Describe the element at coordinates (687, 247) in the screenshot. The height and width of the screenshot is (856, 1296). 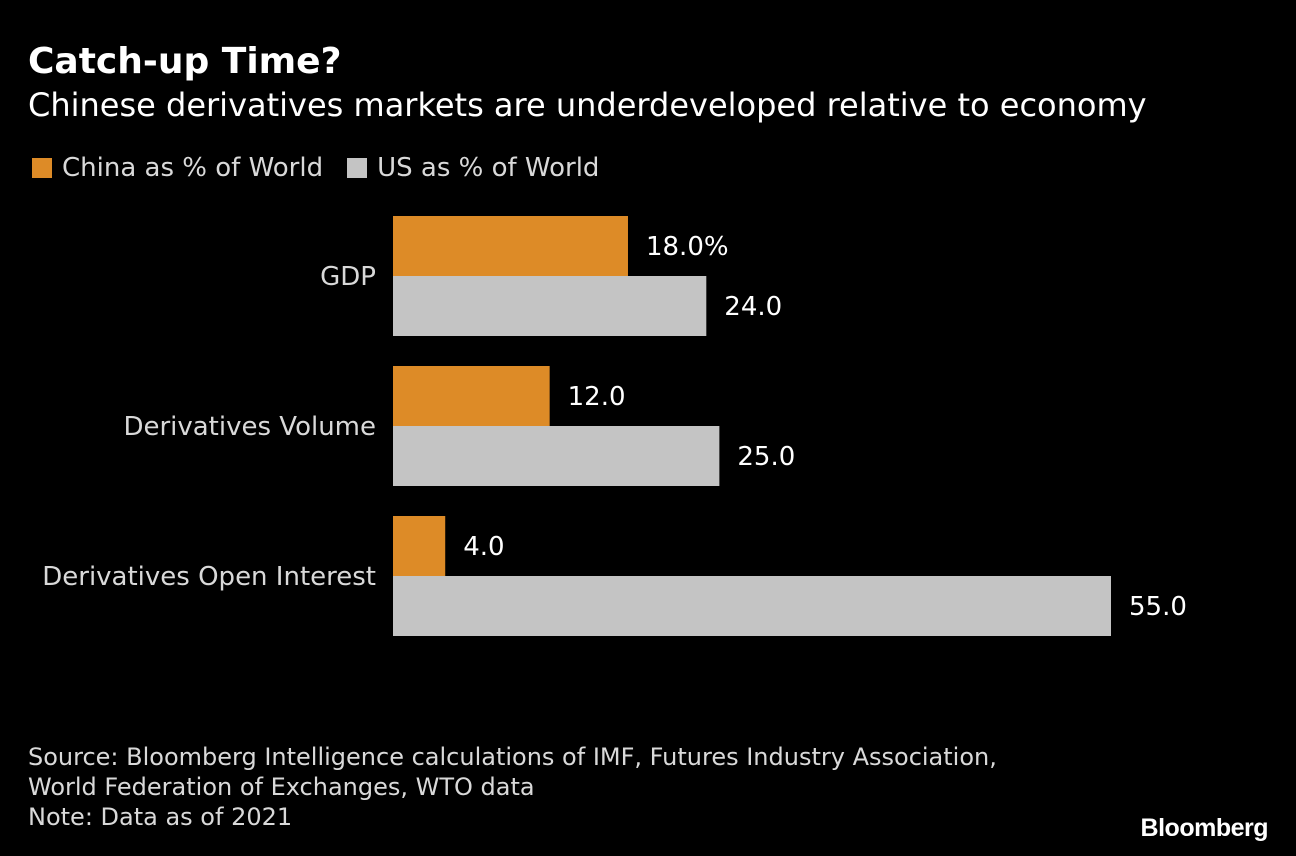
I see `data-label: 18.0%` at that location.